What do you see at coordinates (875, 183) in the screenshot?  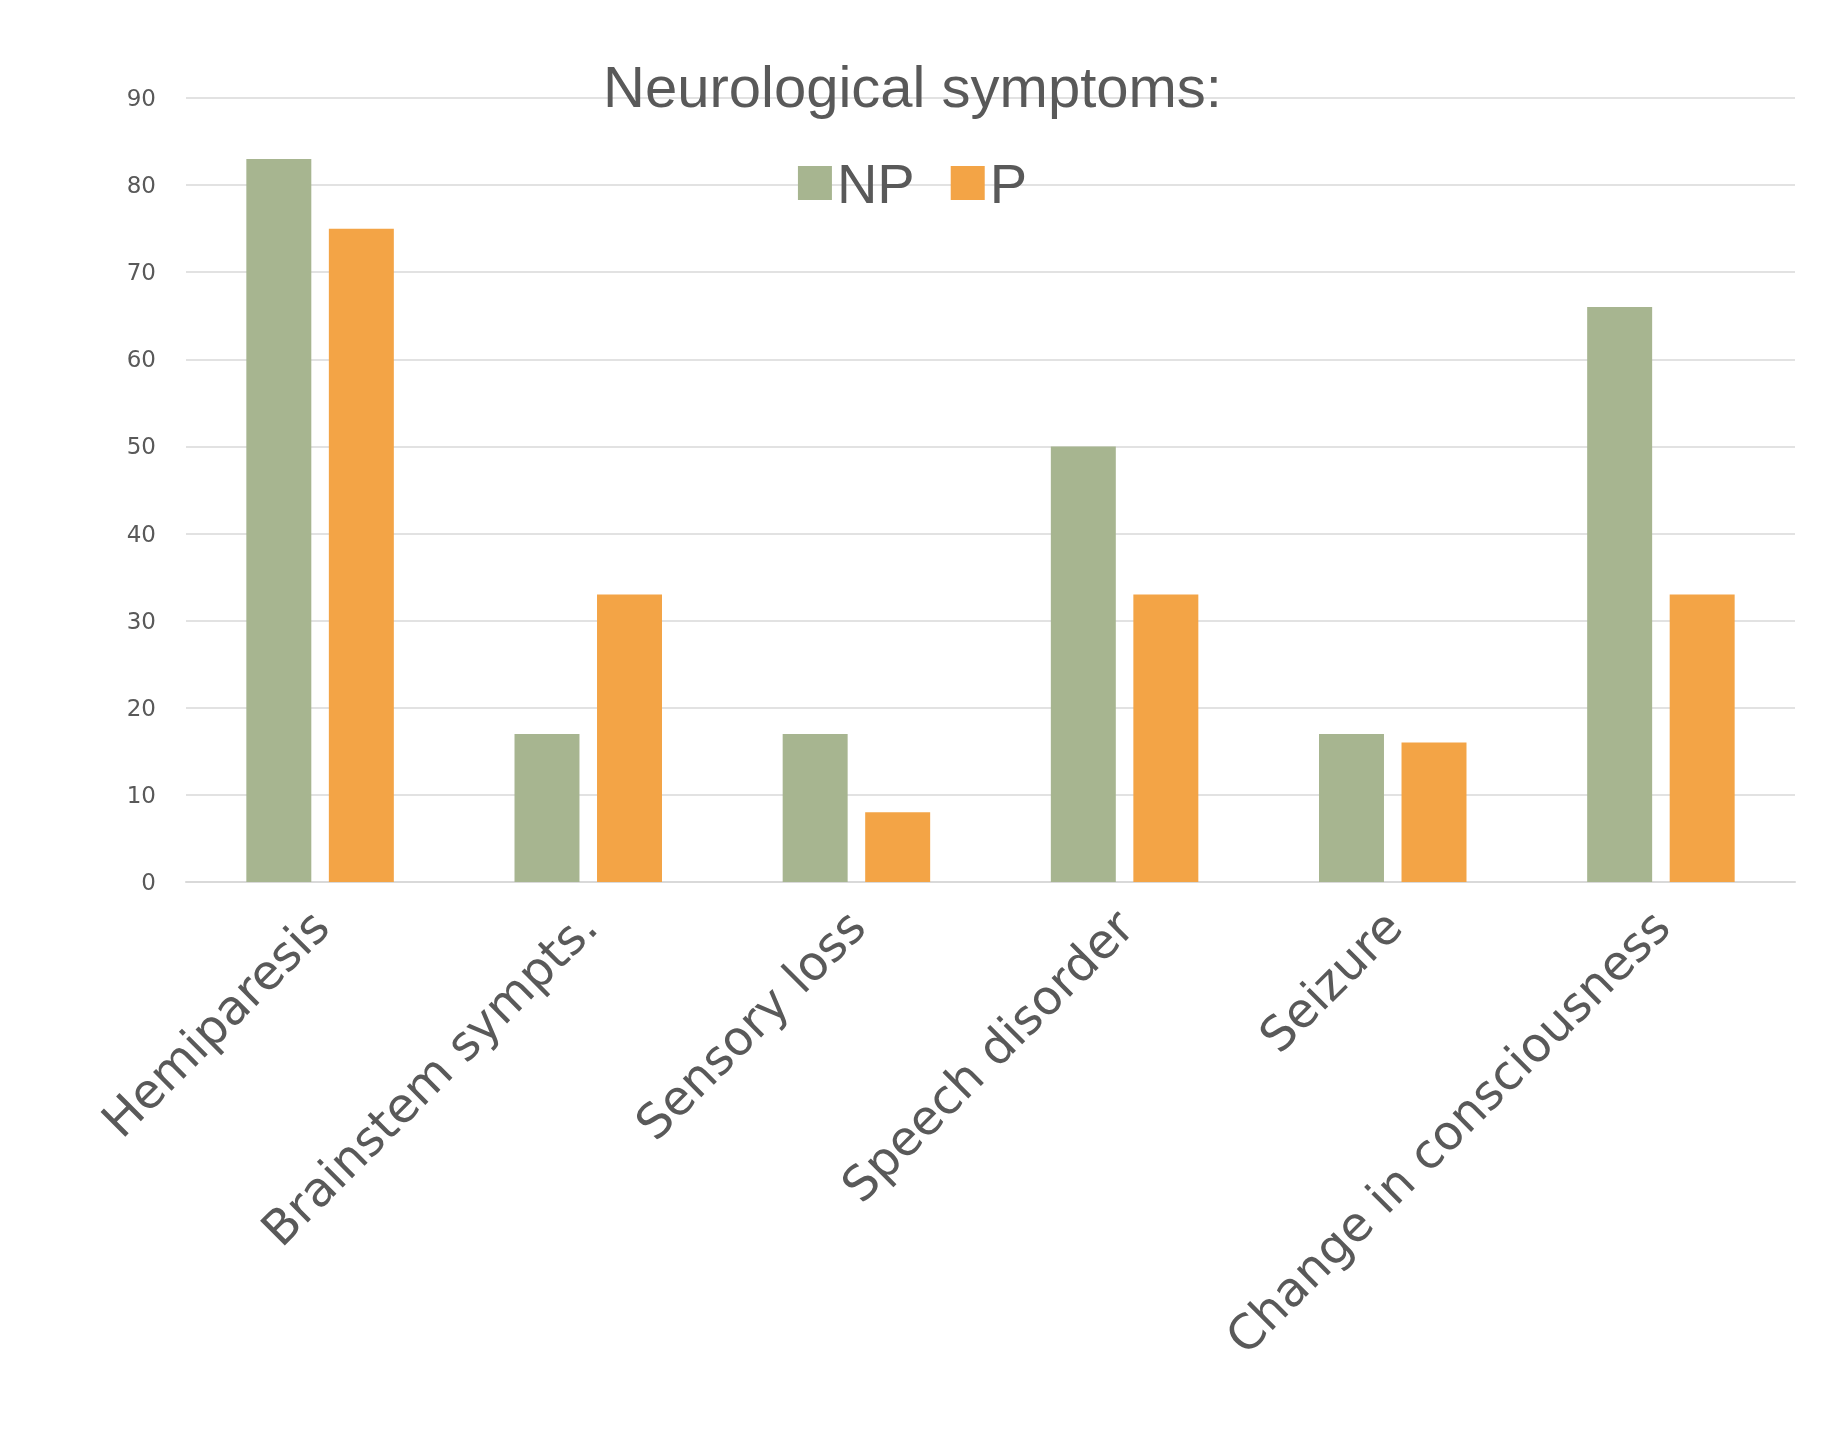 I see `legend-label: NP` at bounding box center [875, 183].